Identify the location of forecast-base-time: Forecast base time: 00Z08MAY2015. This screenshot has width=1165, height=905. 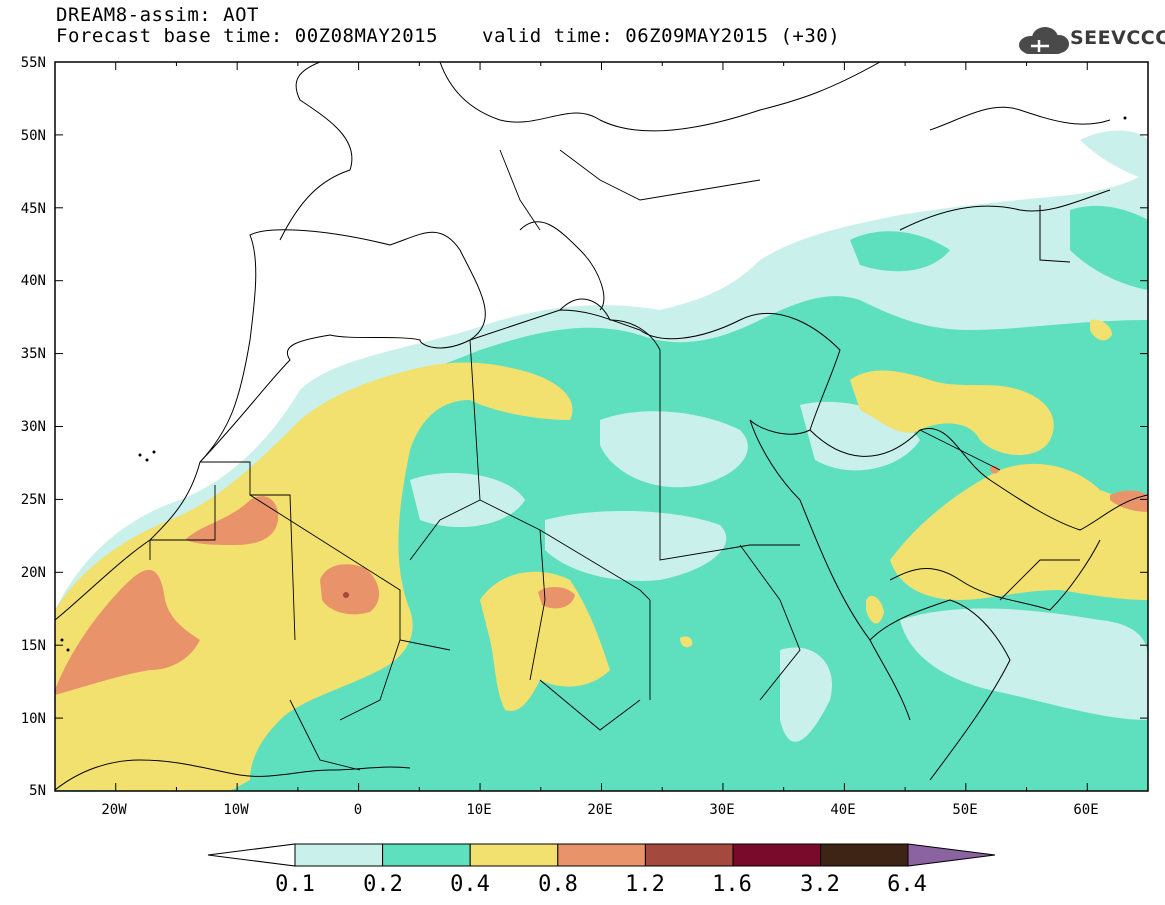
(247, 36).